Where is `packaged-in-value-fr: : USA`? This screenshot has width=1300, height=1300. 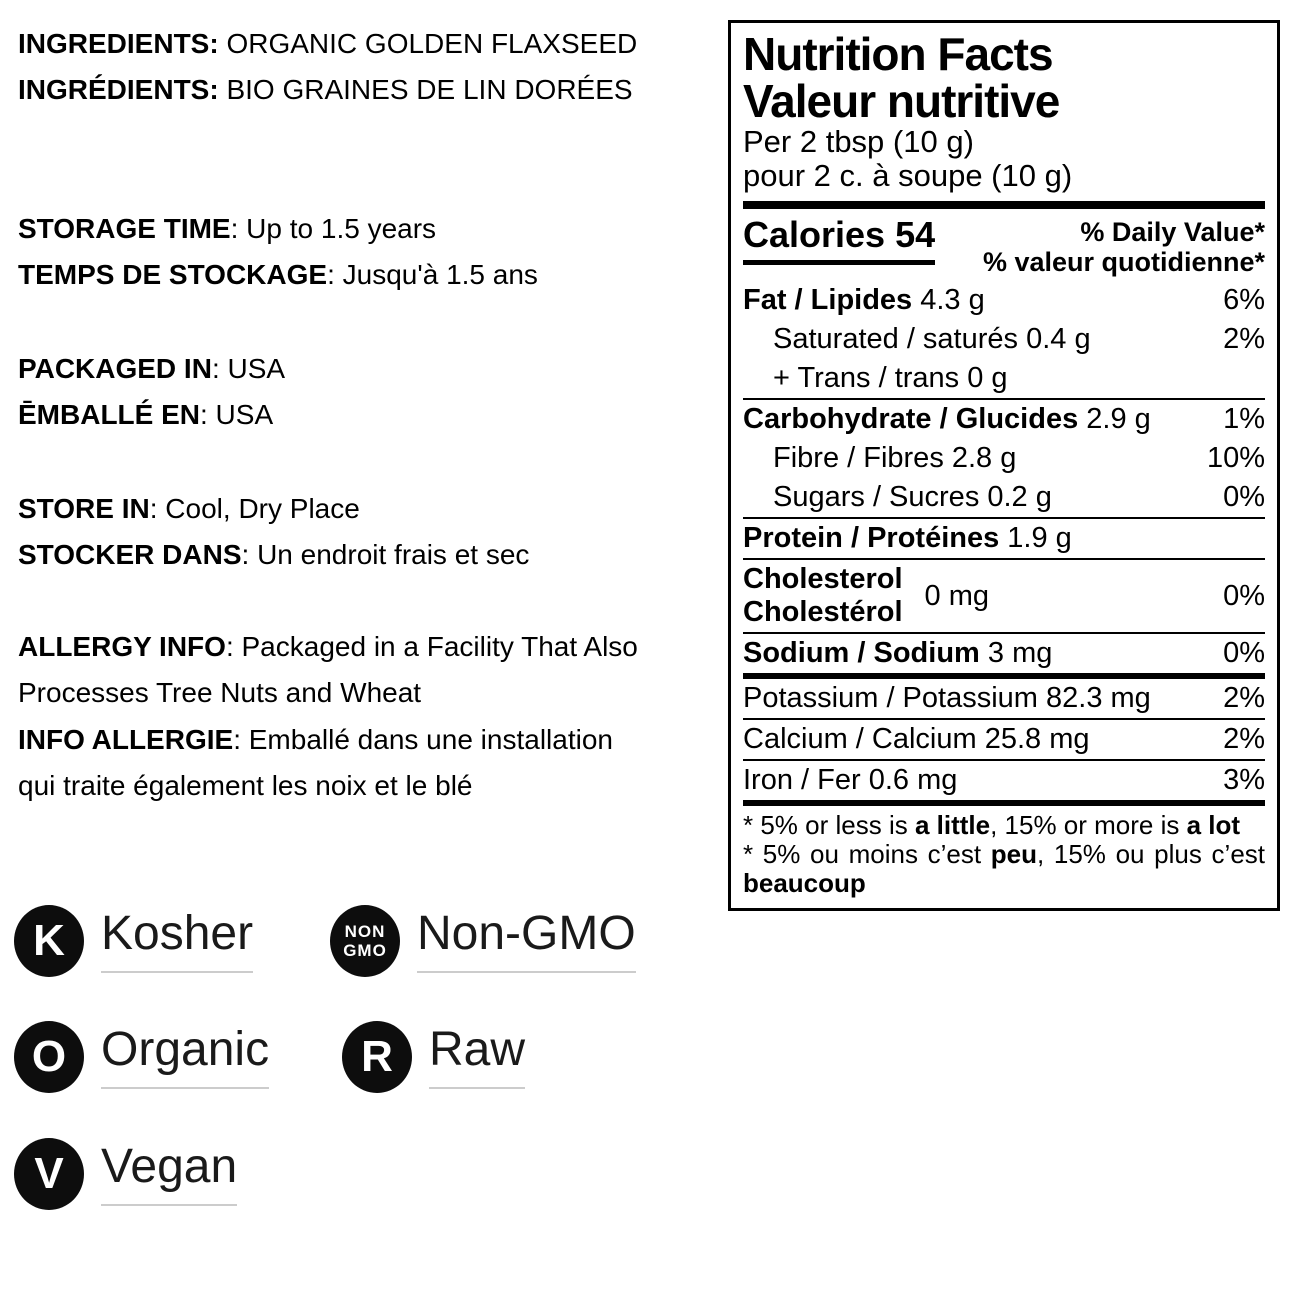
packaged-in-value-fr: : USA is located at coordinates (237, 414).